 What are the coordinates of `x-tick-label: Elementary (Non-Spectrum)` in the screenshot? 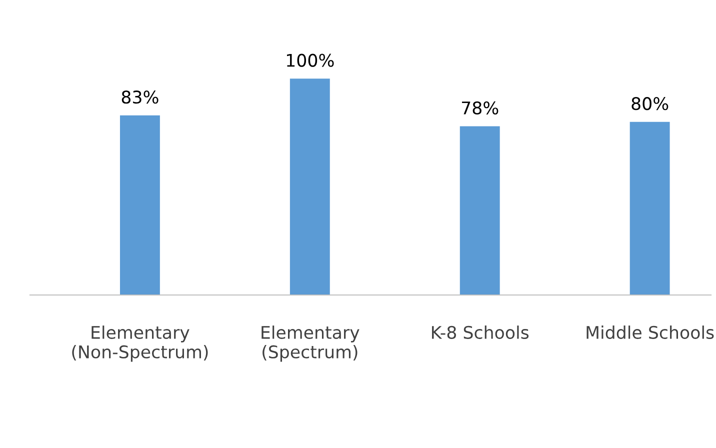 It's located at (140, 344).